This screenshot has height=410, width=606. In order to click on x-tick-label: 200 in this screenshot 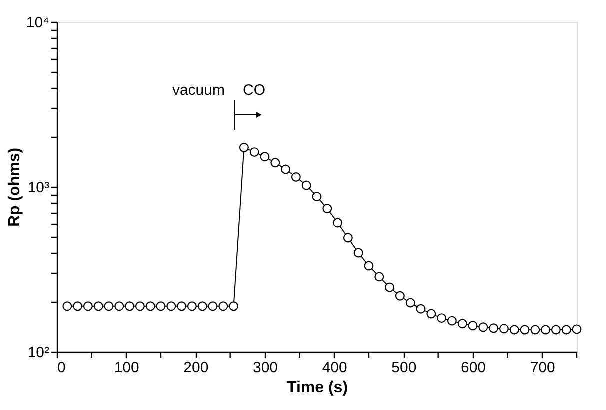, I will do `click(196, 368)`.